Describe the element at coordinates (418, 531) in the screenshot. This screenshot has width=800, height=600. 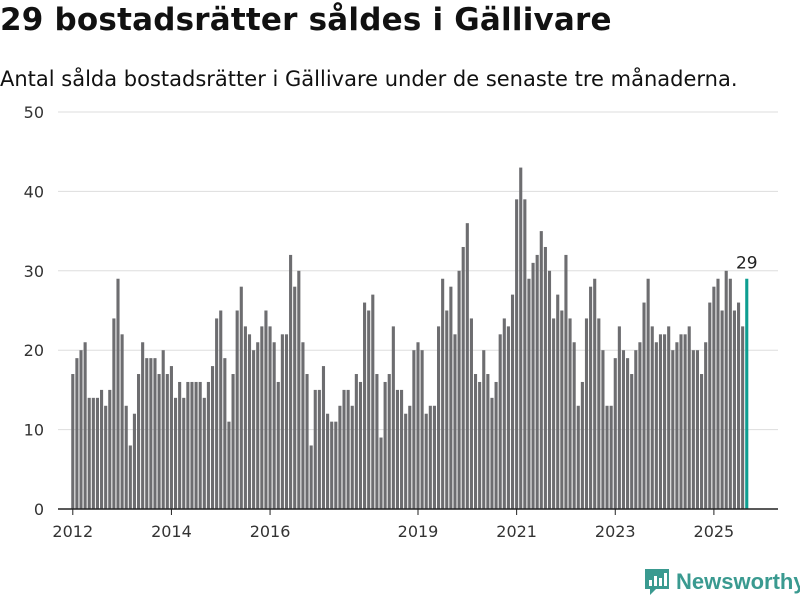
I see `x-tick-label: 2019` at that location.